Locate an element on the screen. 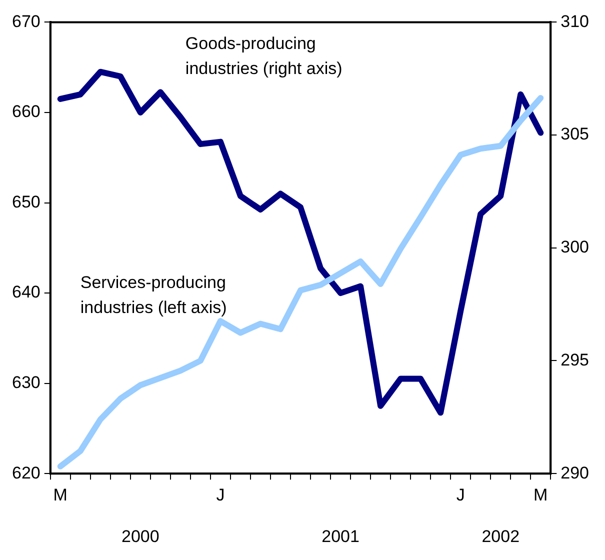 Image resolution: width=605 pixels, height=560 pixels. y-tick-label: 670 is located at coordinates (26, 21).